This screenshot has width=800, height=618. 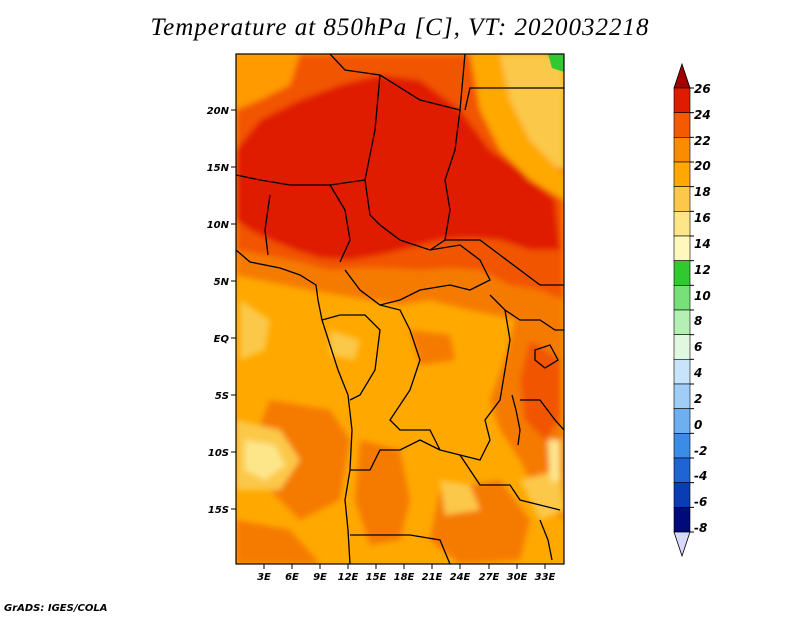 What do you see at coordinates (534, 370) in the screenshot?
I see `border-east` at bounding box center [534, 370].